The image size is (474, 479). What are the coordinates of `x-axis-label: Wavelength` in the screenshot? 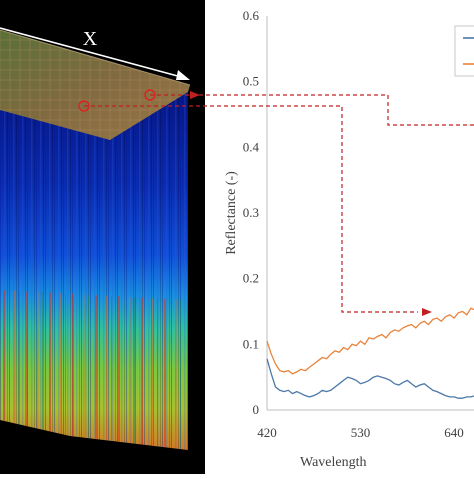 It's located at (333, 462).